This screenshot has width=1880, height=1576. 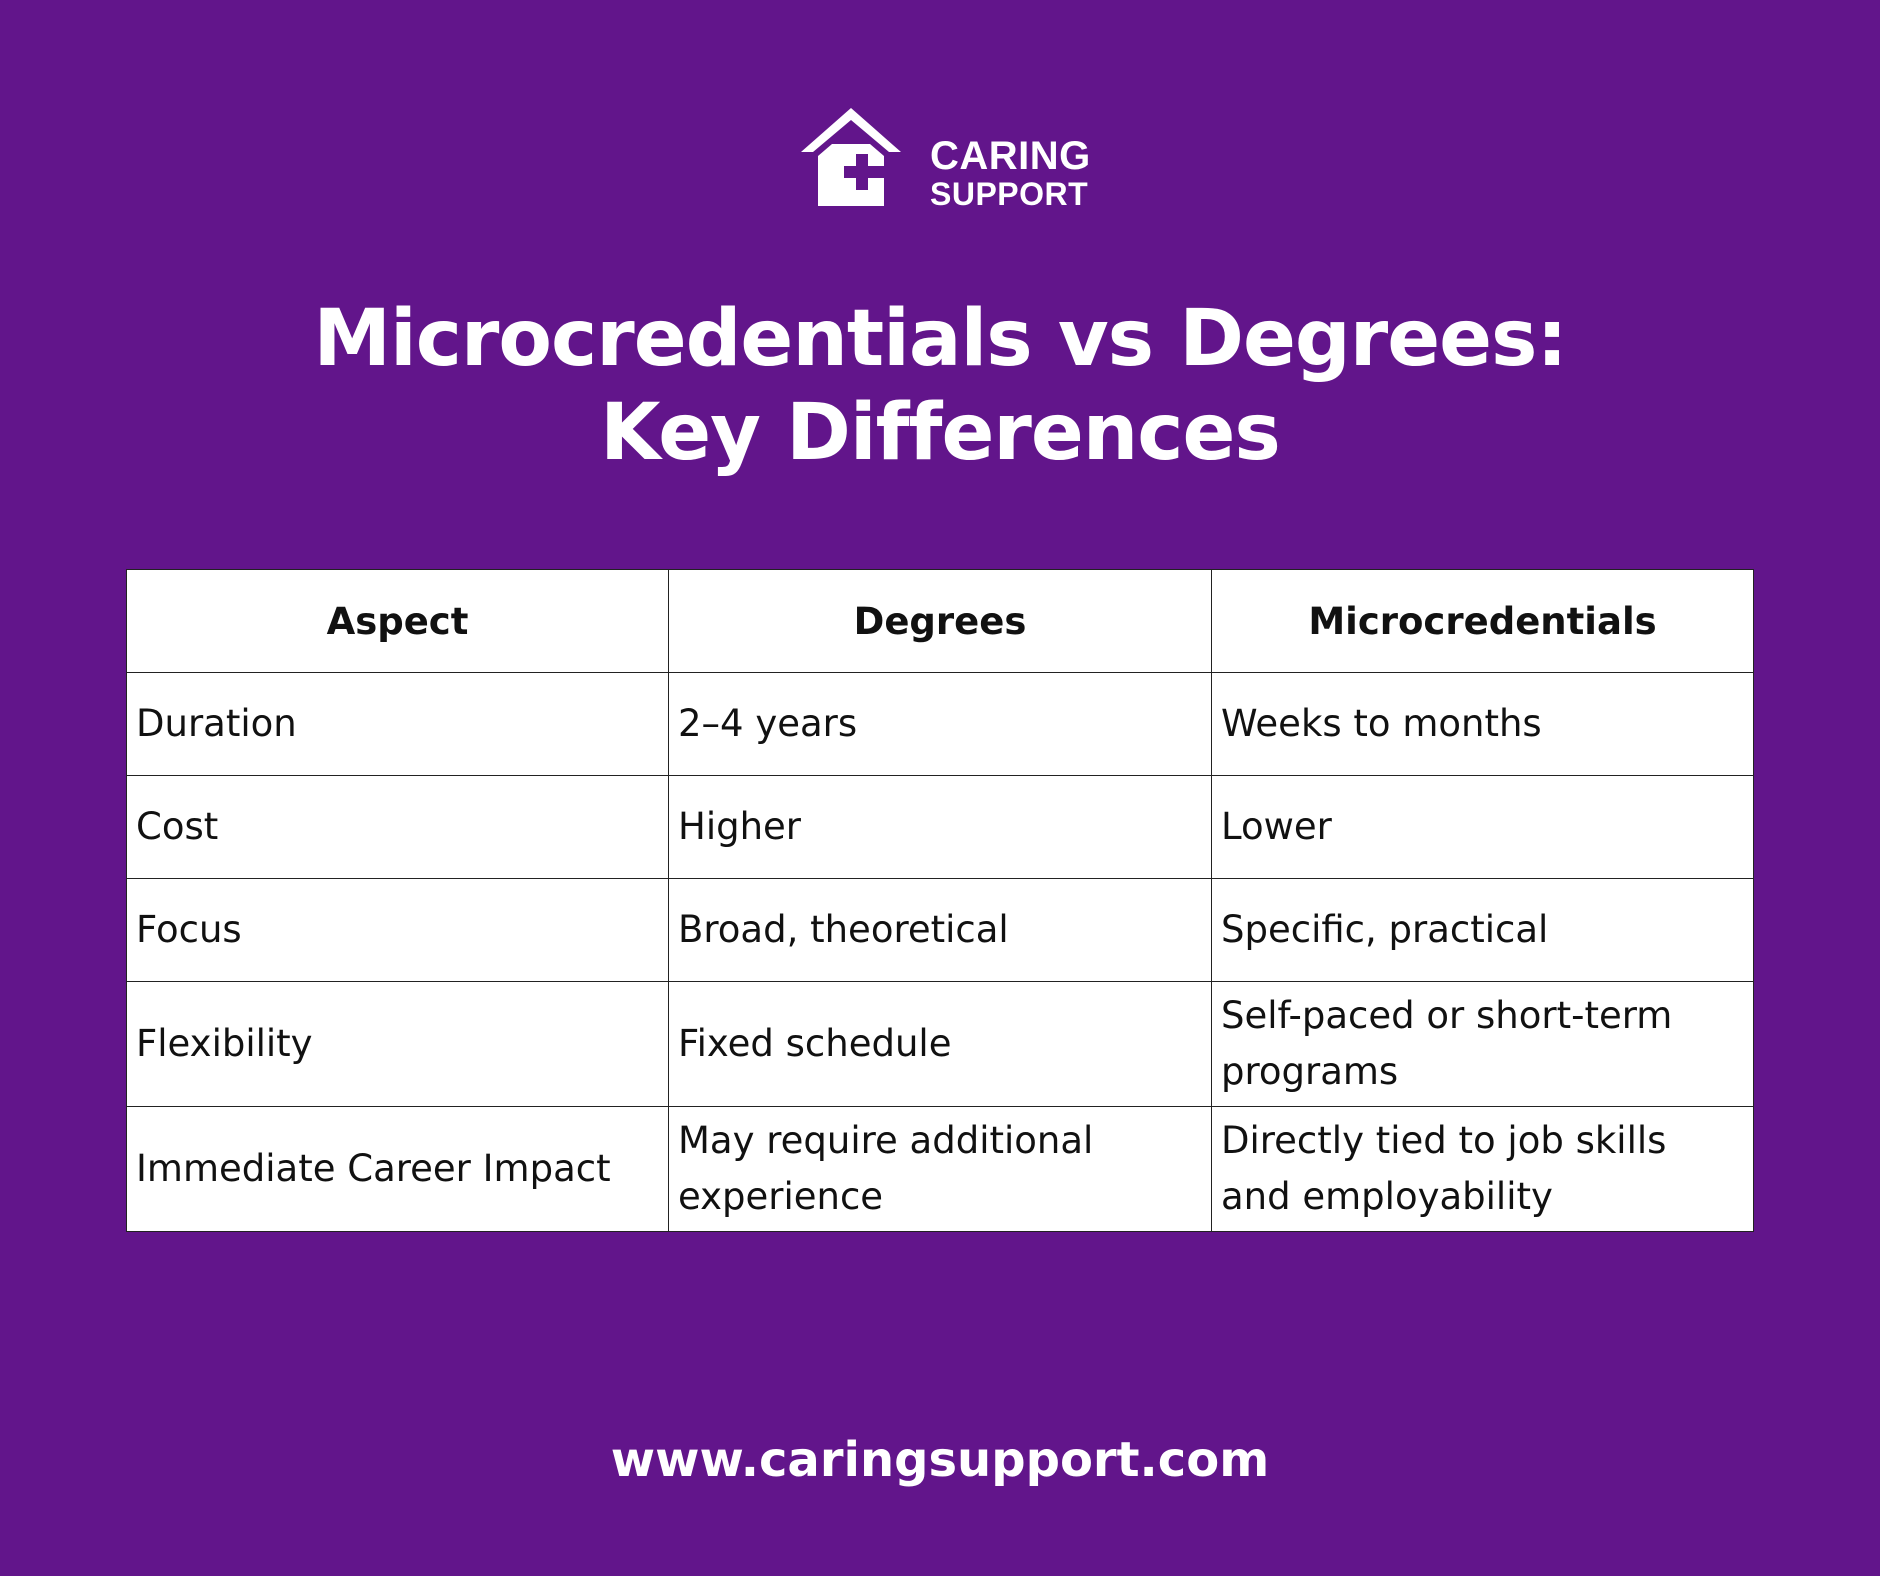 I want to click on house-cross-icon, so click(x=851, y=157).